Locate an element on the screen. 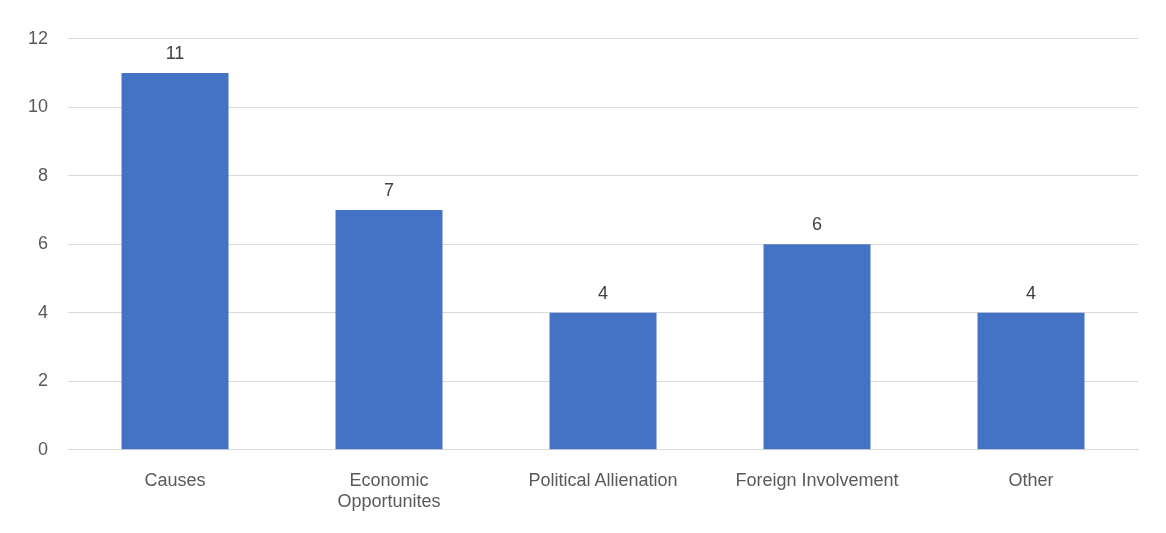 This screenshot has width=1166, height=533. y-tick-label: 4 is located at coordinates (43, 311).